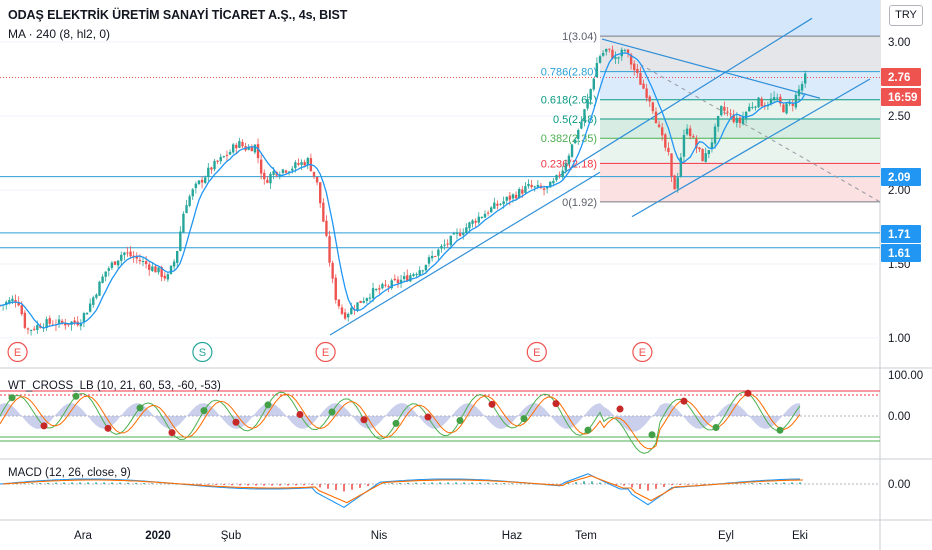 This screenshot has height=550, width=932. What do you see at coordinates (751, 148) in the screenshot?
I see `trend-channel-lower` at bounding box center [751, 148].